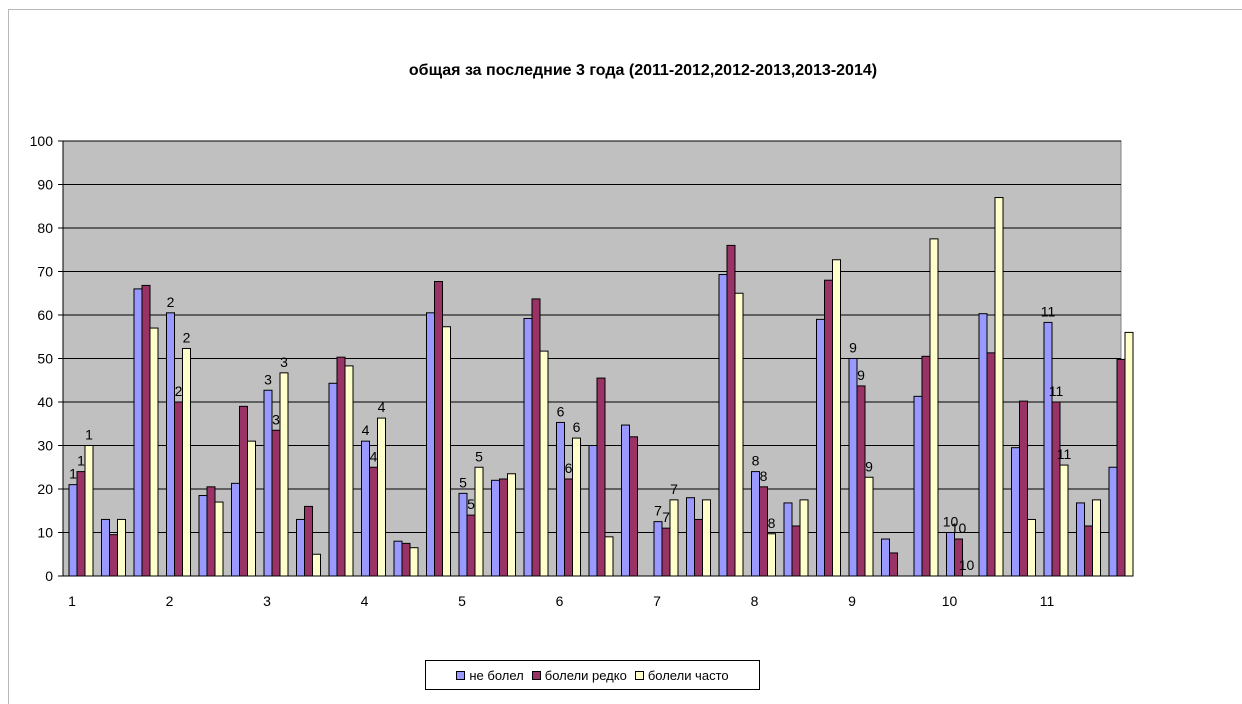 The image size is (1242, 704). What do you see at coordinates (45, 272) in the screenshot?
I see `y-tick-label-7: 70` at bounding box center [45, 272].